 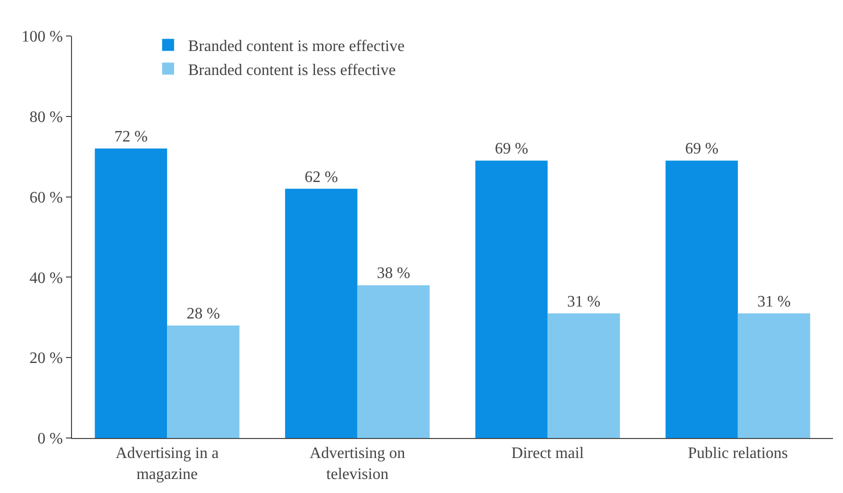 I want to click on y-tick-label: 60 %, so click(x=46, y=197).